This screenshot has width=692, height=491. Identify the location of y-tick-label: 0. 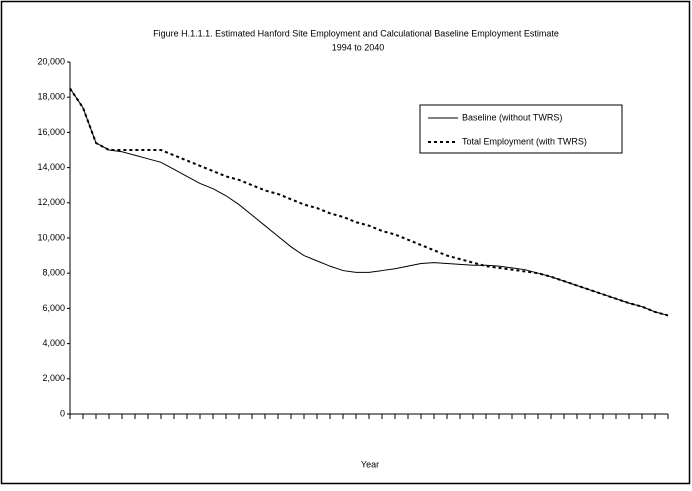
(62, 413).